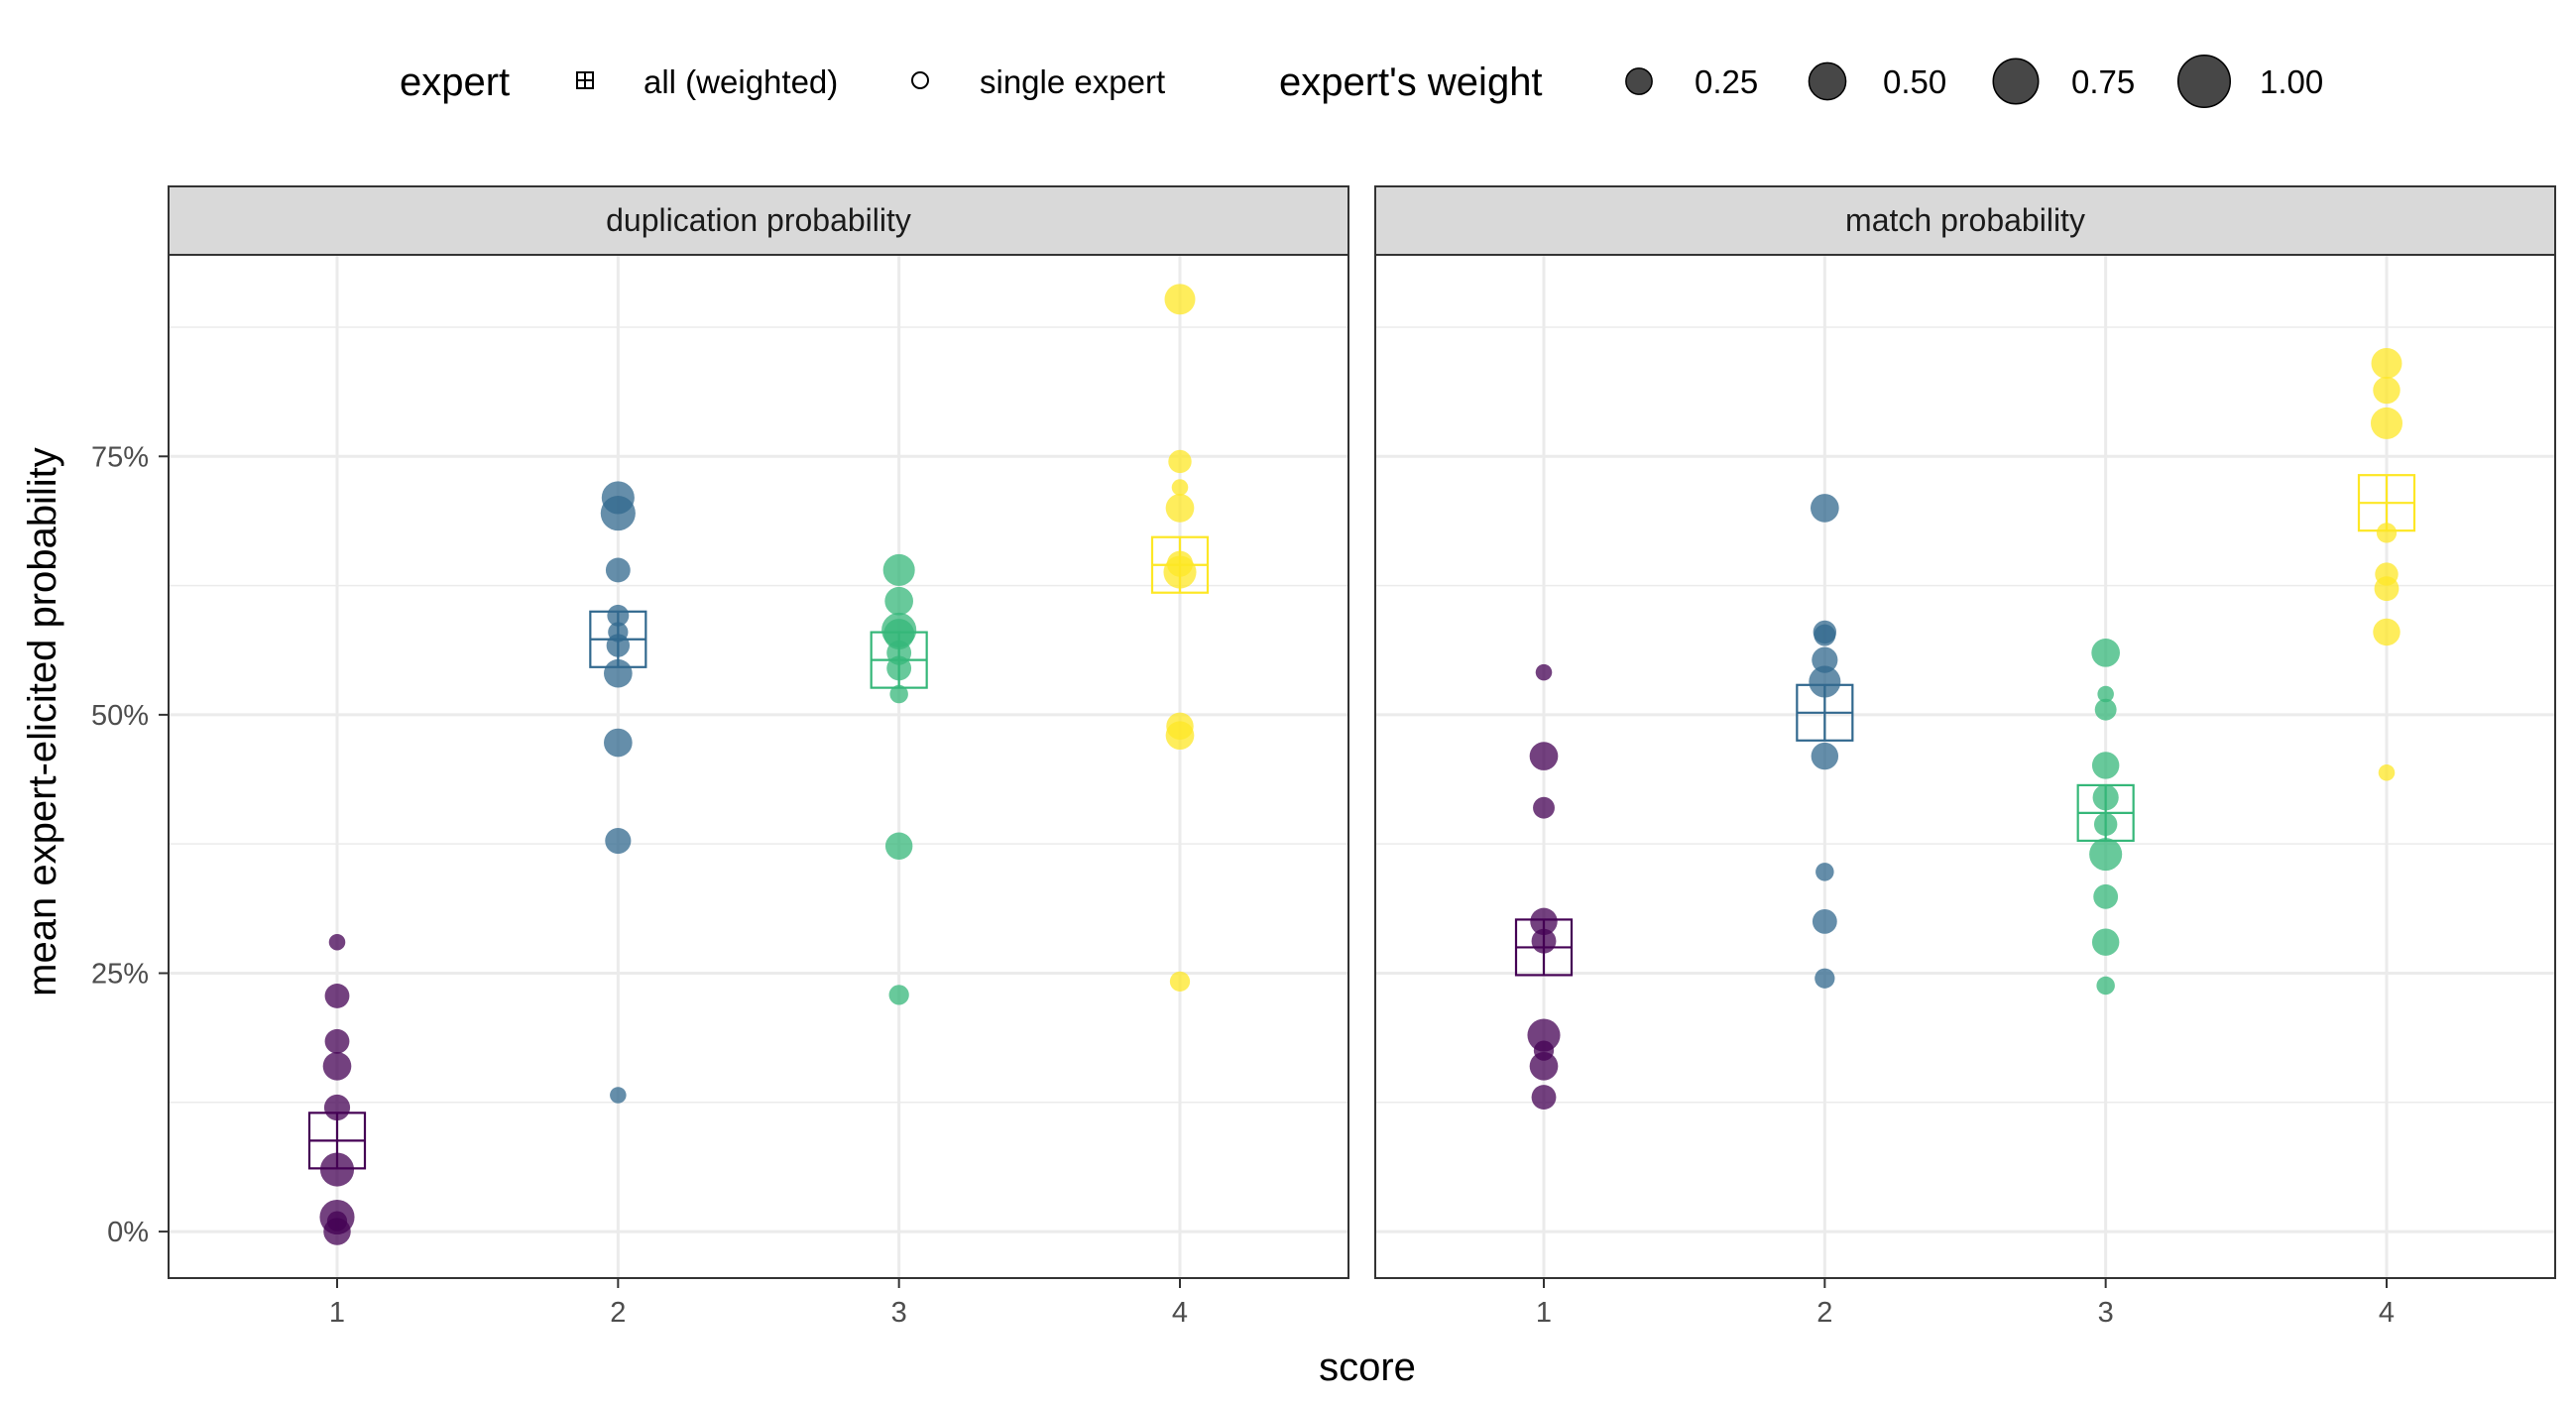 This screenshot has width=2576, height=1405. Describe the element at coordinates (585, 80) in the screenshot. I see `boxed-plus-icon` at that location.